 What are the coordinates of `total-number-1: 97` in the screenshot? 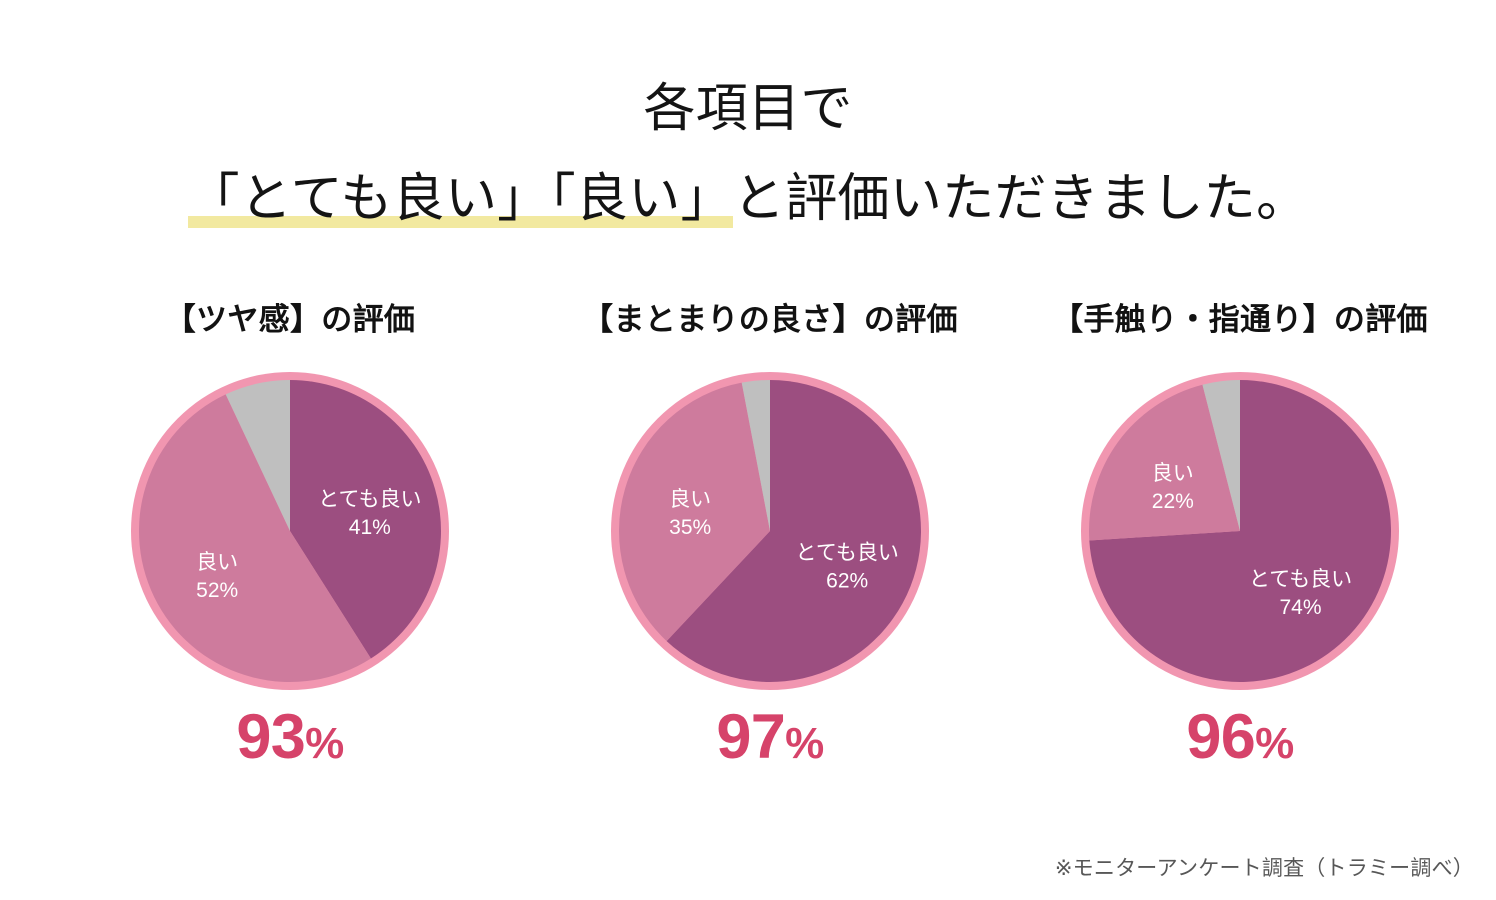 It's located at (751, 737).